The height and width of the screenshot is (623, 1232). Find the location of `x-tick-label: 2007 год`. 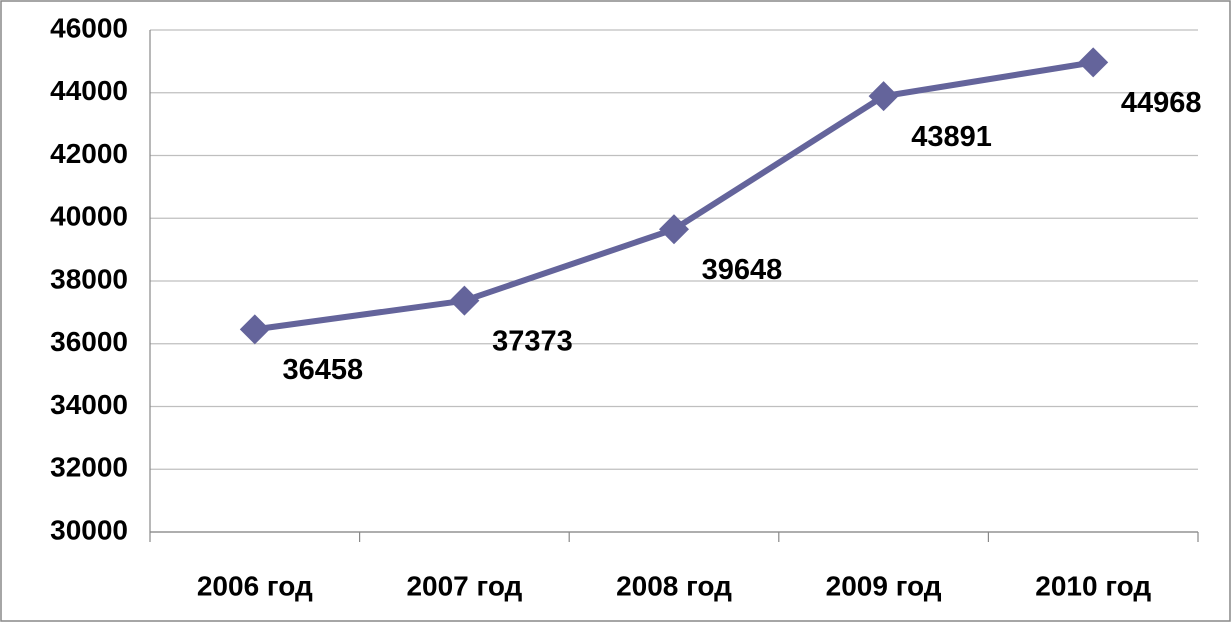

x-tick-label: 2007 год is located at coordinates (464, 585).